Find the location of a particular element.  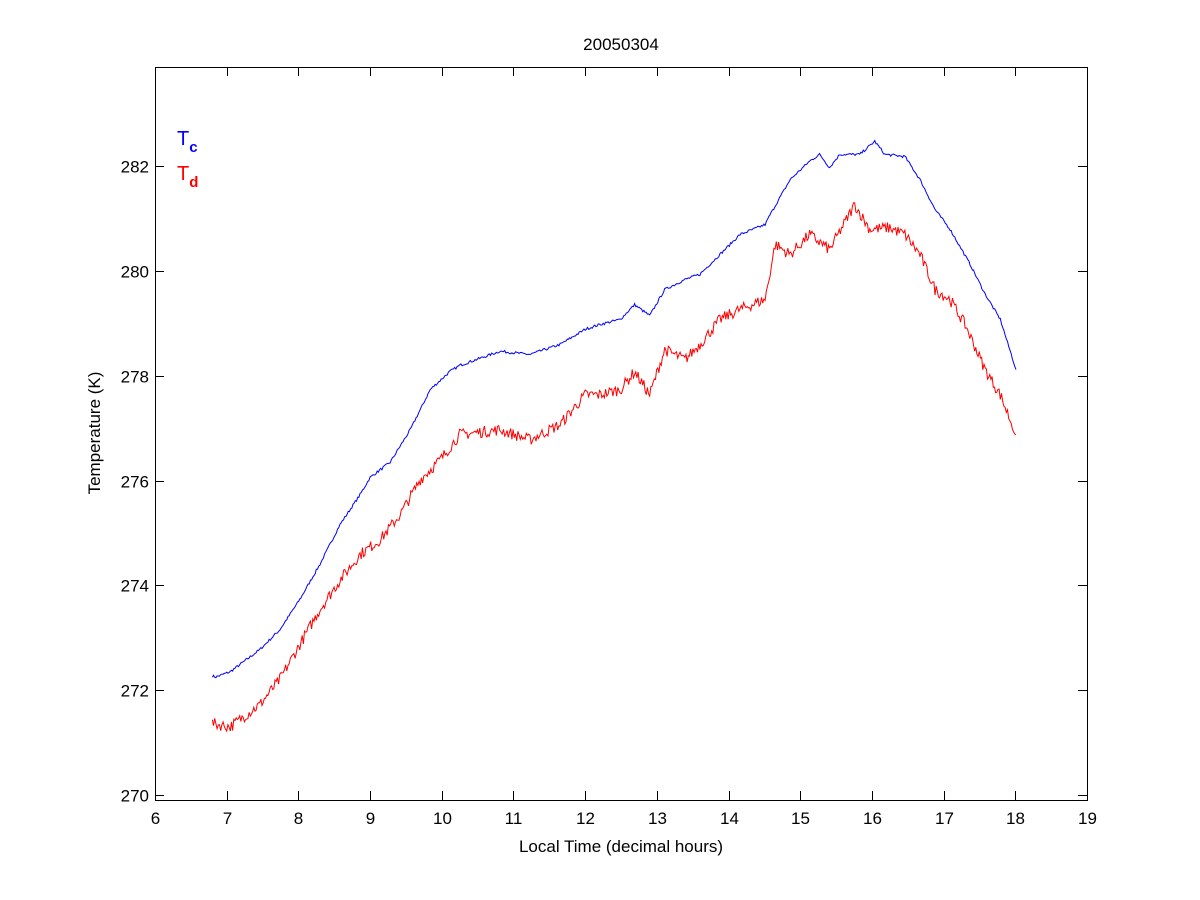

x-tick-label: 15 is located at coordinates (800, 818).